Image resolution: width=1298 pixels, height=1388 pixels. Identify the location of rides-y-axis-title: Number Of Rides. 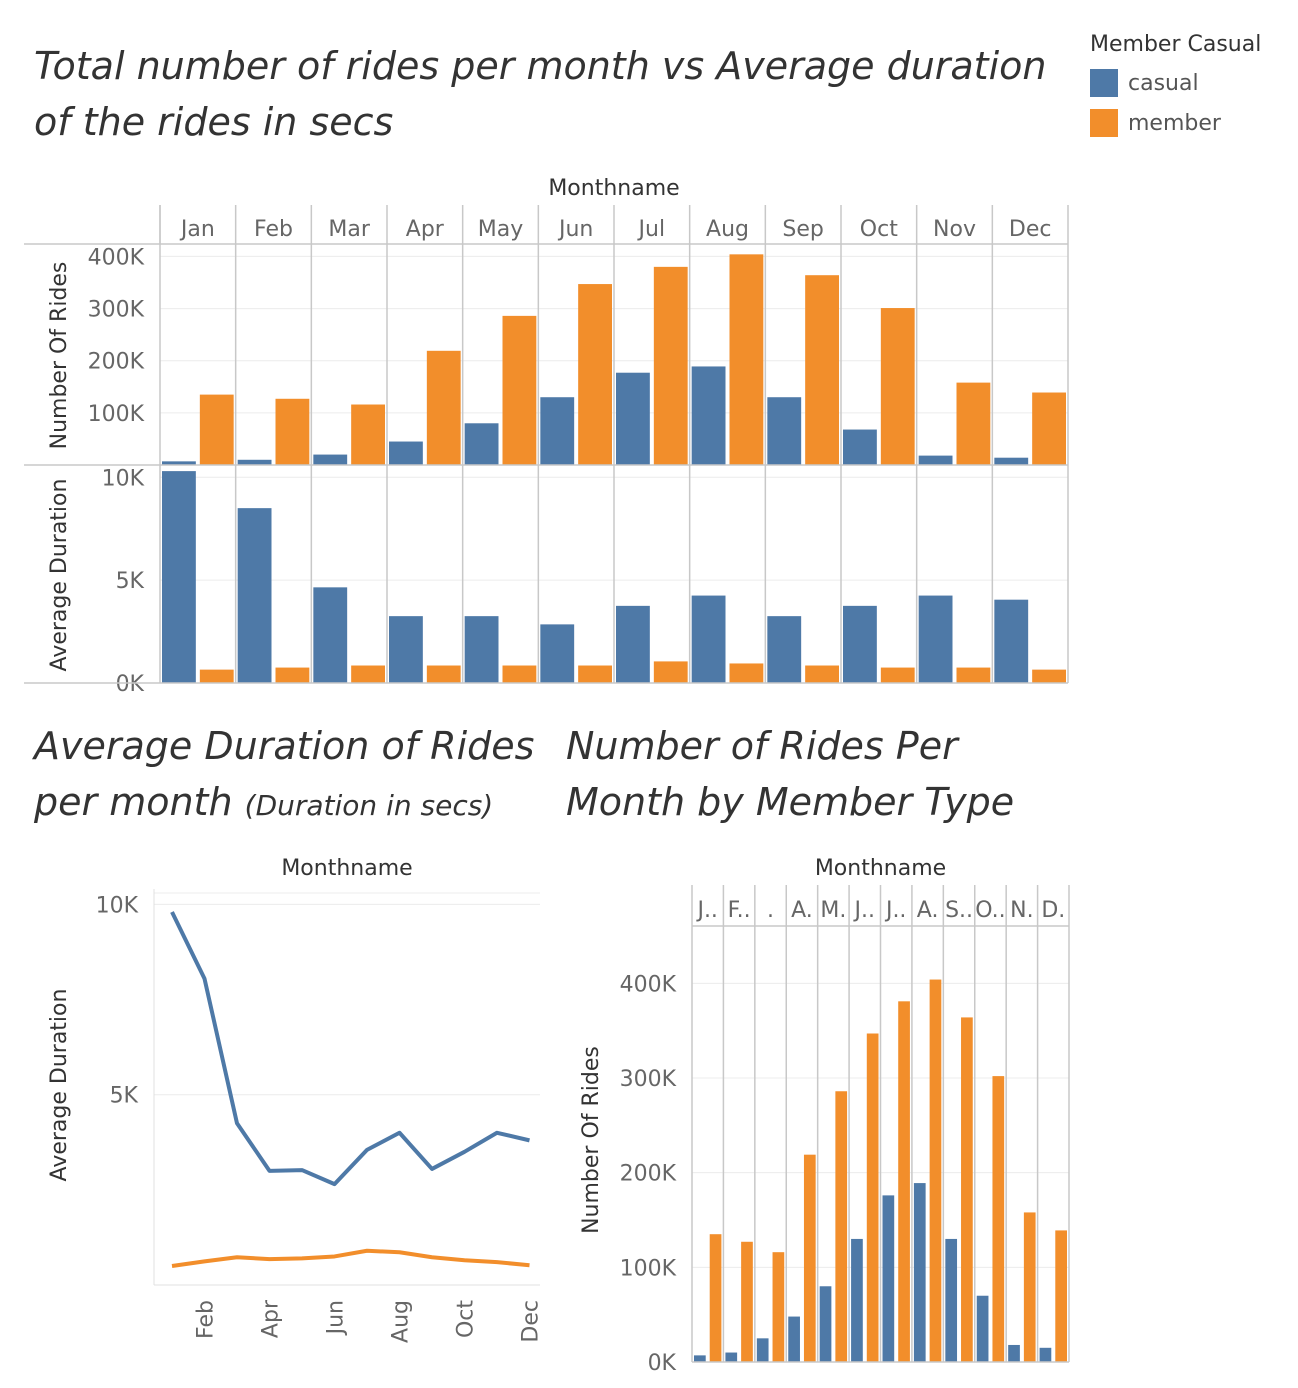
(591, 1140).